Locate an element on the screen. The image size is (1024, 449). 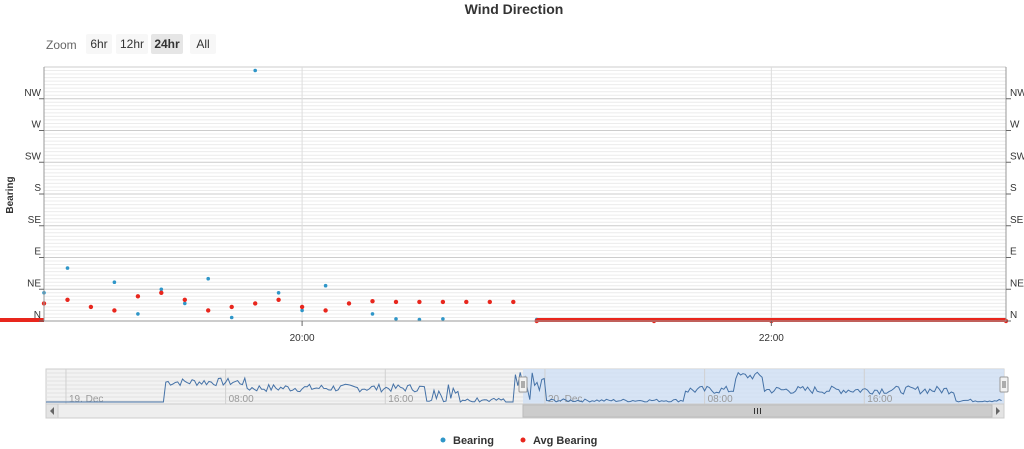
legend-label: Bearing is located at coordinates (473, 441).